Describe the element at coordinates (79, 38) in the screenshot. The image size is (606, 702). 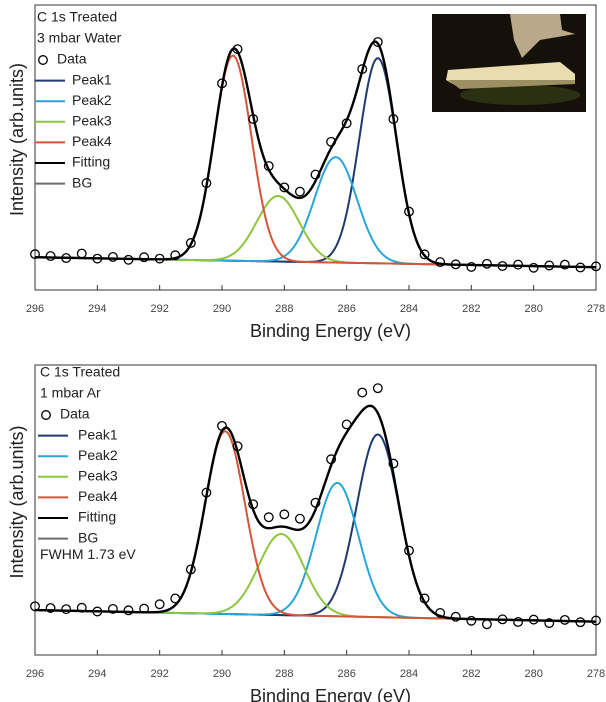
I see `panel-subtitle: 3 mbar Water` at that location.